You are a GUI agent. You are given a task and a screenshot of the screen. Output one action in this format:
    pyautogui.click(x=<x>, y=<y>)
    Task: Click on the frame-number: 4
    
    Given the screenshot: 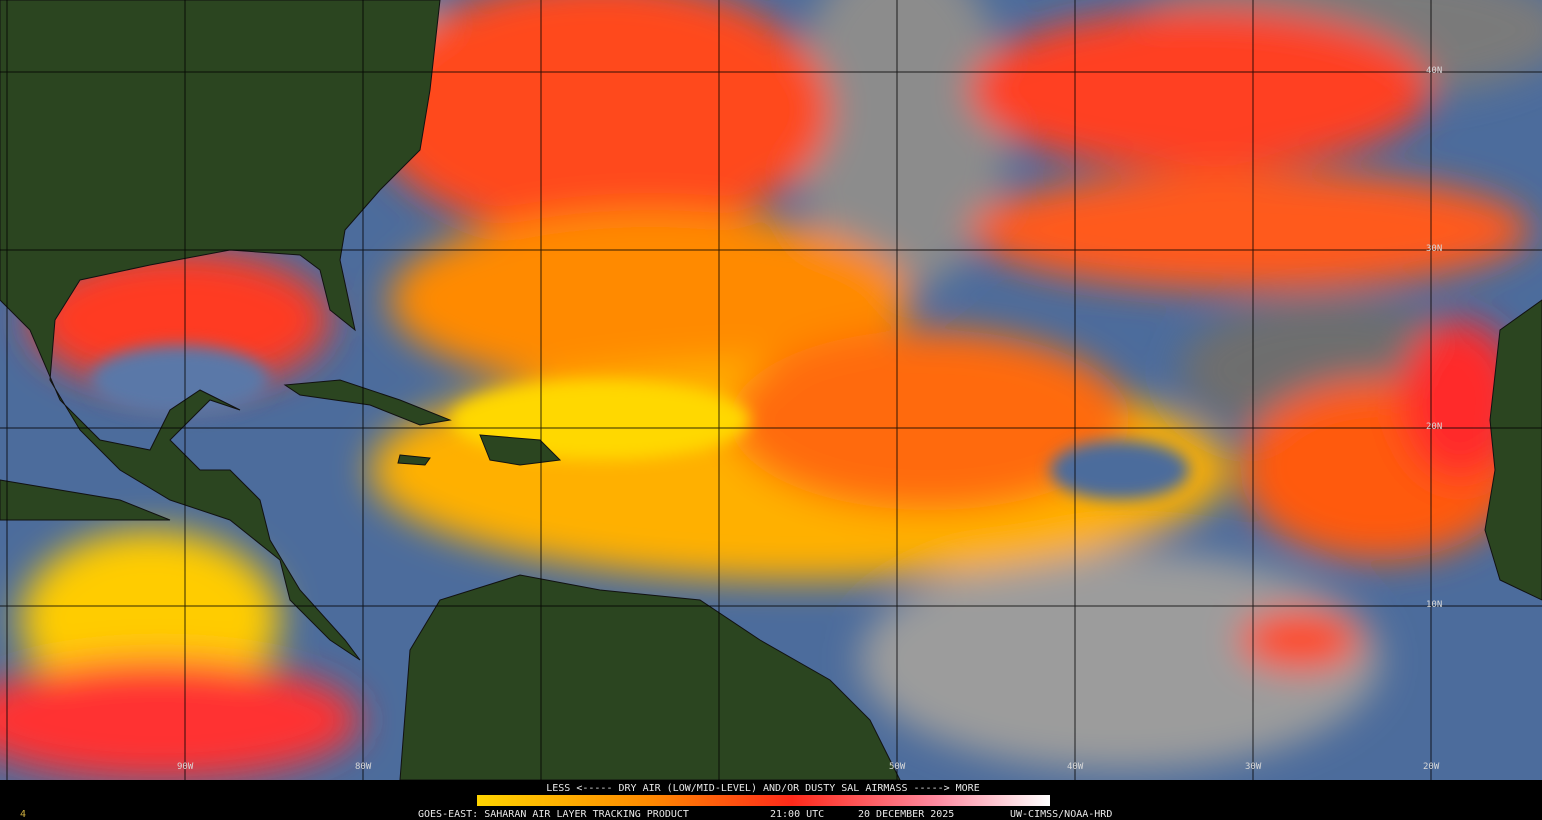 What is the action you would take?
    pyautogui.click(x=23, y=814)
    